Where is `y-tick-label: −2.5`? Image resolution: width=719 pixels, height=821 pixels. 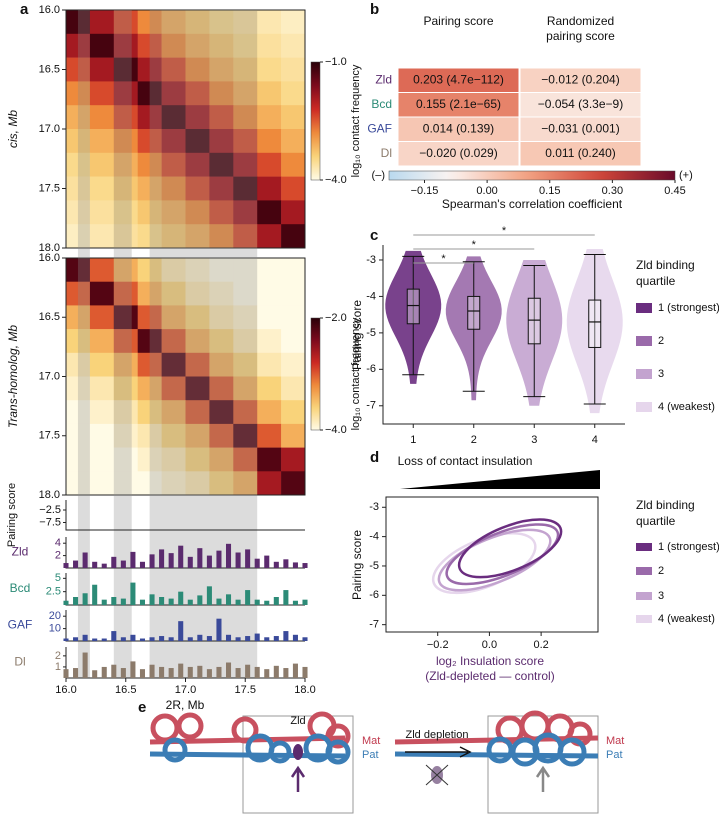
y-tick-label: −2.5 is located at coordinates (50, 510).